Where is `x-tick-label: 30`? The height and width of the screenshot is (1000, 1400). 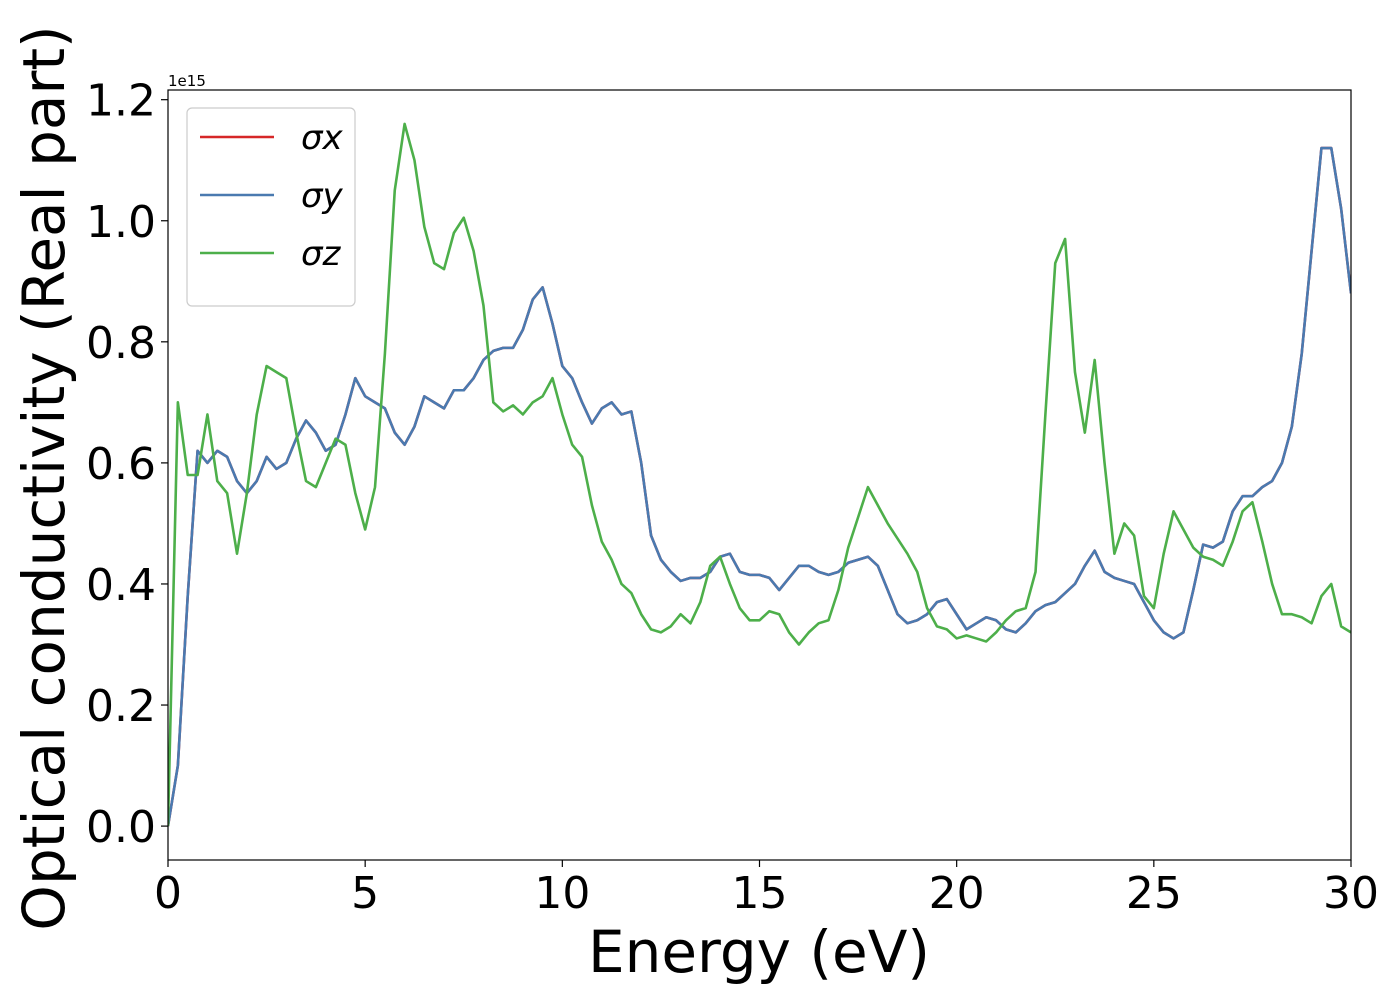
x-tick-label: 30 is located at coordinates (1351, 893).